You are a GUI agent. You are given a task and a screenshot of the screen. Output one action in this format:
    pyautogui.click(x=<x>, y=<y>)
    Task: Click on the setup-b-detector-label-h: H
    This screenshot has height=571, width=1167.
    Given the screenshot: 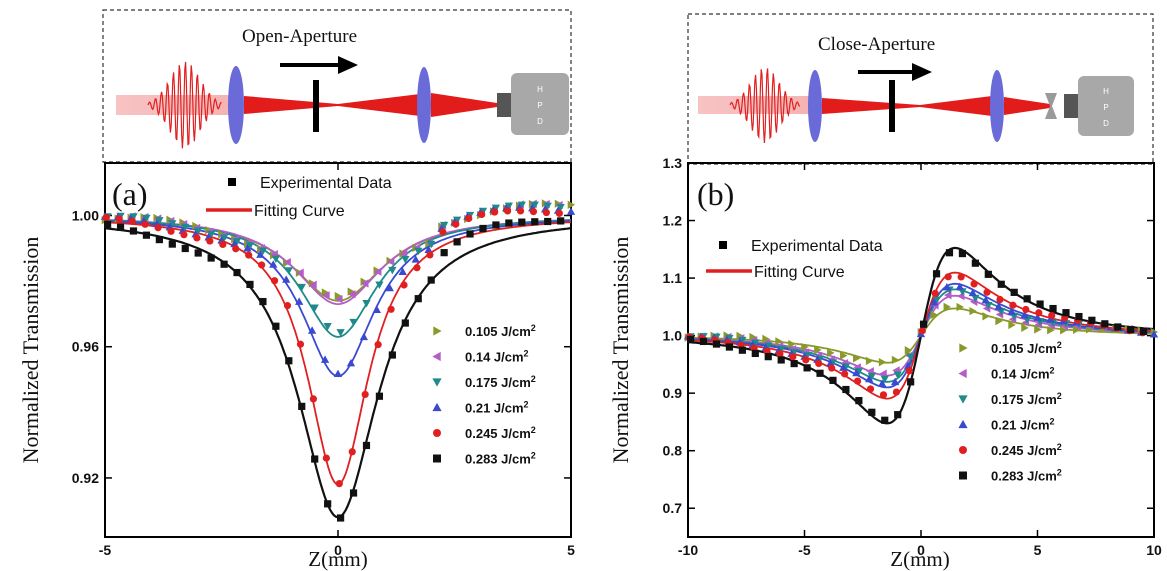 What is the action you would take?
    pyautogui.click(x=1106, y=91)
    